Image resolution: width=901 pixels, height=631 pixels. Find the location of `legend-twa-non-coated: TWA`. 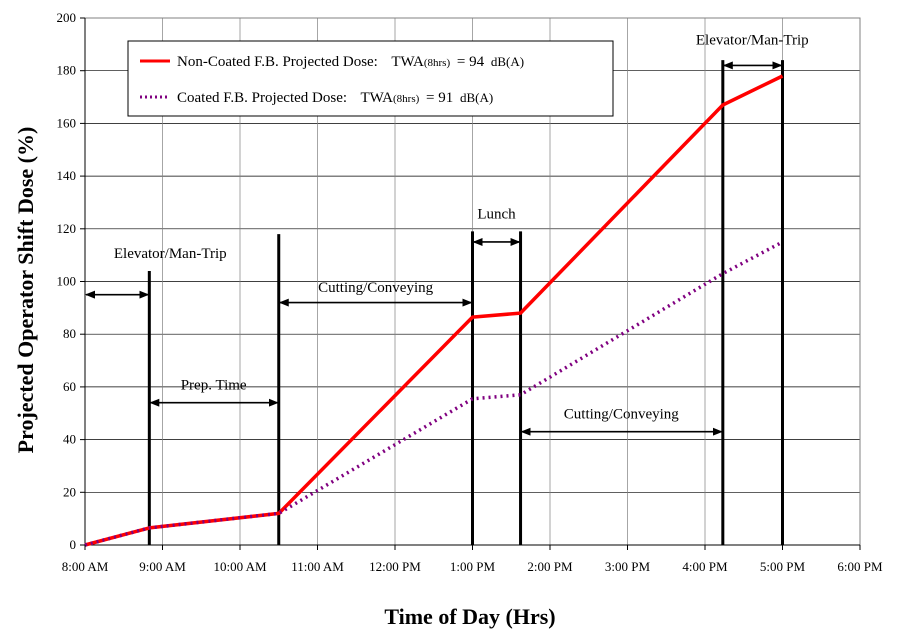

legend-twa-non-coated: TWA is located at coordinates (407, 62).